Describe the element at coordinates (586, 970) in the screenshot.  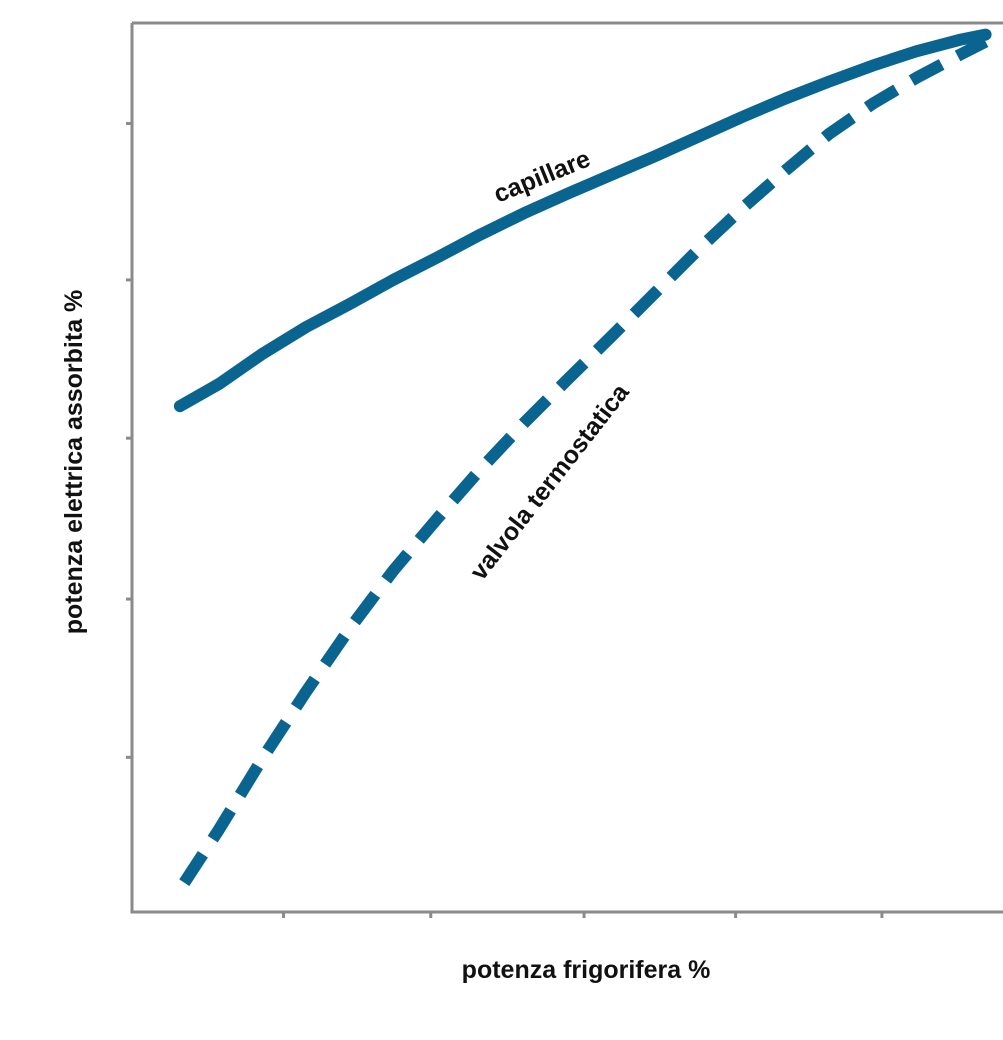
I see `x-axis-label: potenza frigorifera %` at that location.